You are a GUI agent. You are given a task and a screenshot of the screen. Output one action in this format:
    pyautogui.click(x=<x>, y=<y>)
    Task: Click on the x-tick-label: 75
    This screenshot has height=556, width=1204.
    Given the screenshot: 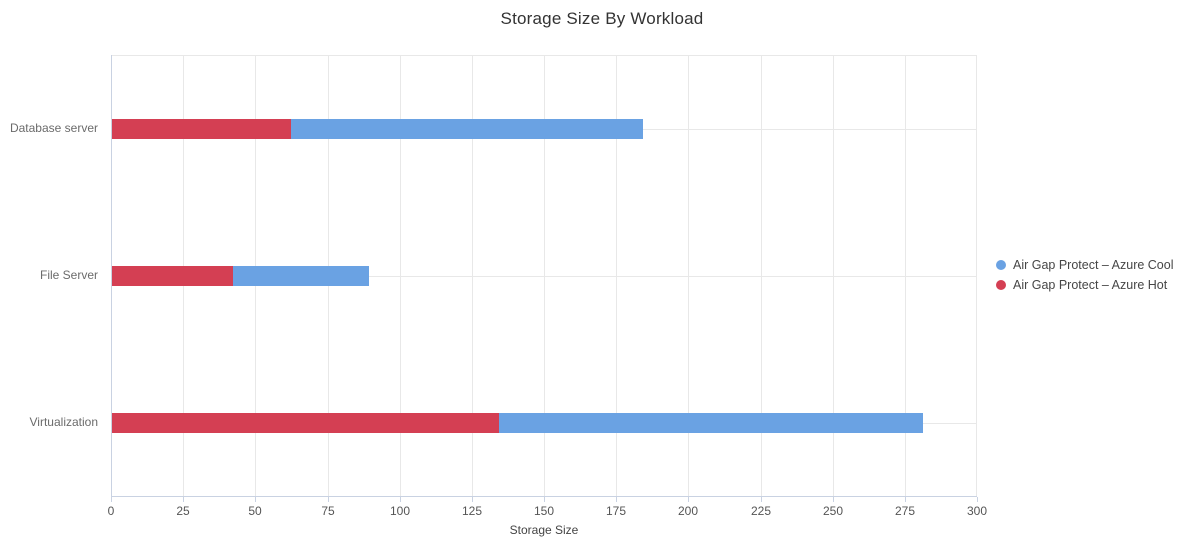 What is the action you would take?
    pyautogui.click(x=328, y=511)
    